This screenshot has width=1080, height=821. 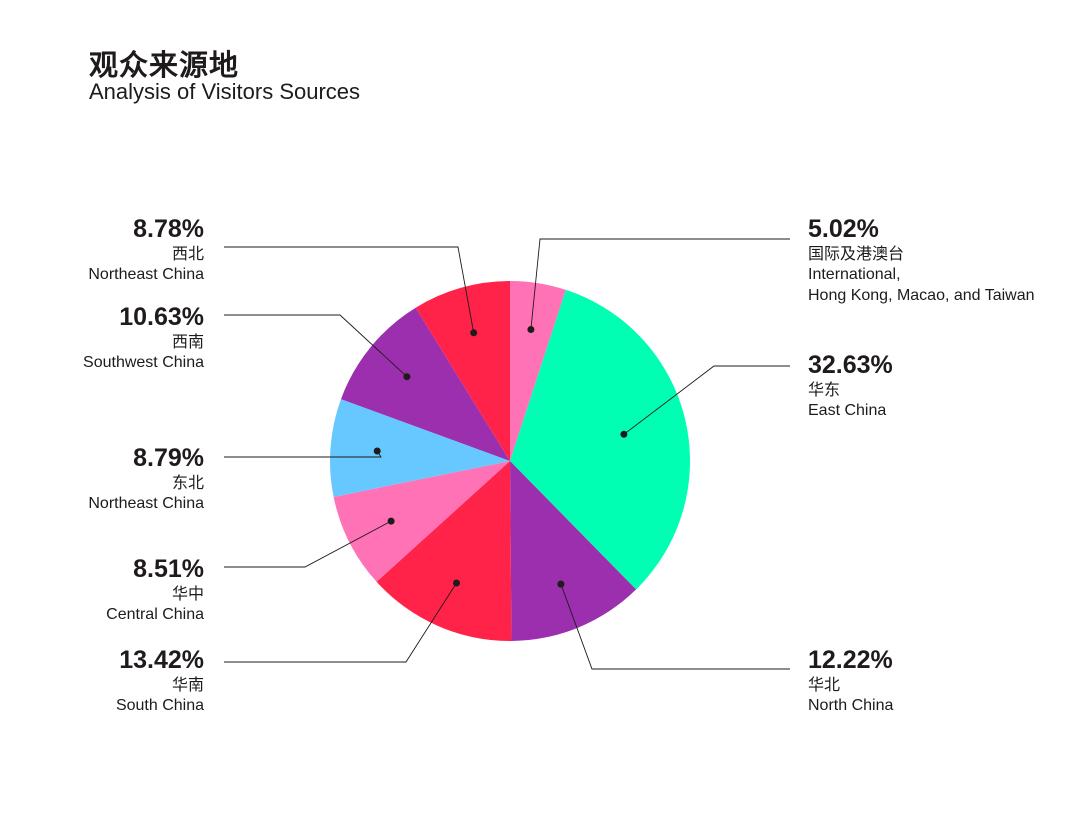 I want to click on slice-region-en: East China, so click(x=847, y=410).